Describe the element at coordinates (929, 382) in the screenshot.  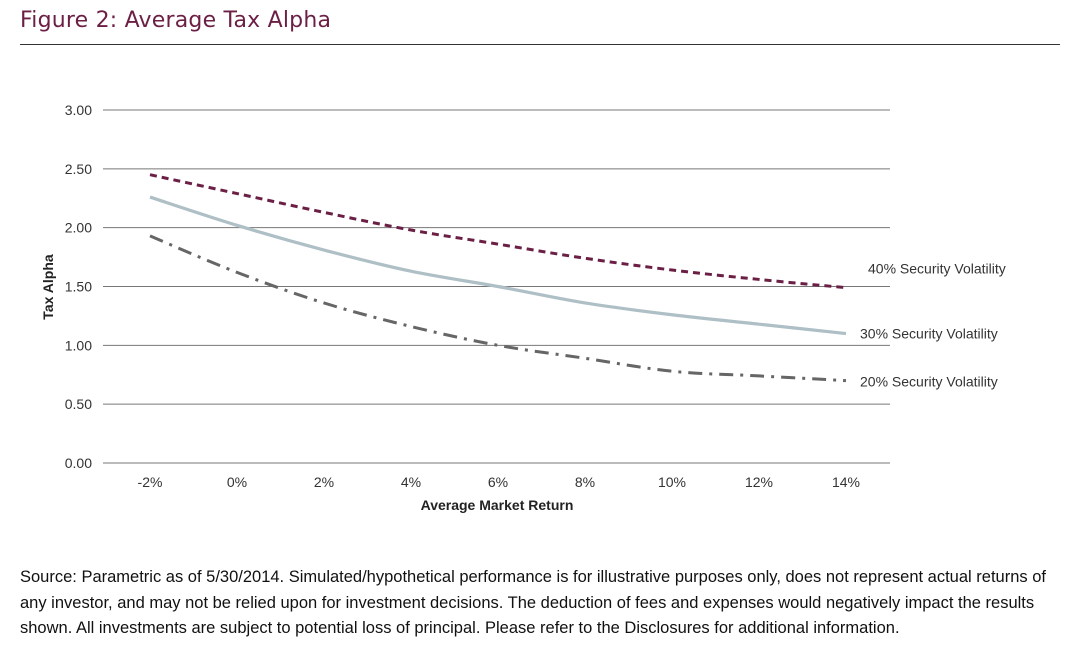
I see `series-label: 20% Security Volatility` at that location.